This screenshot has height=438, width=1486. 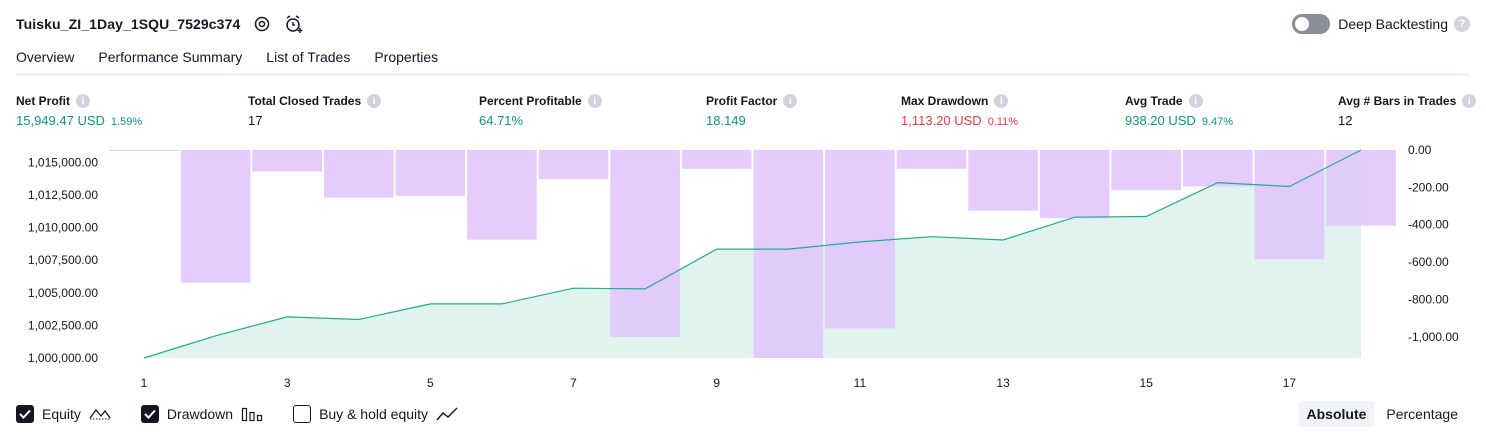 I want to click on metric-value: 17, so click(x=255, y=120).